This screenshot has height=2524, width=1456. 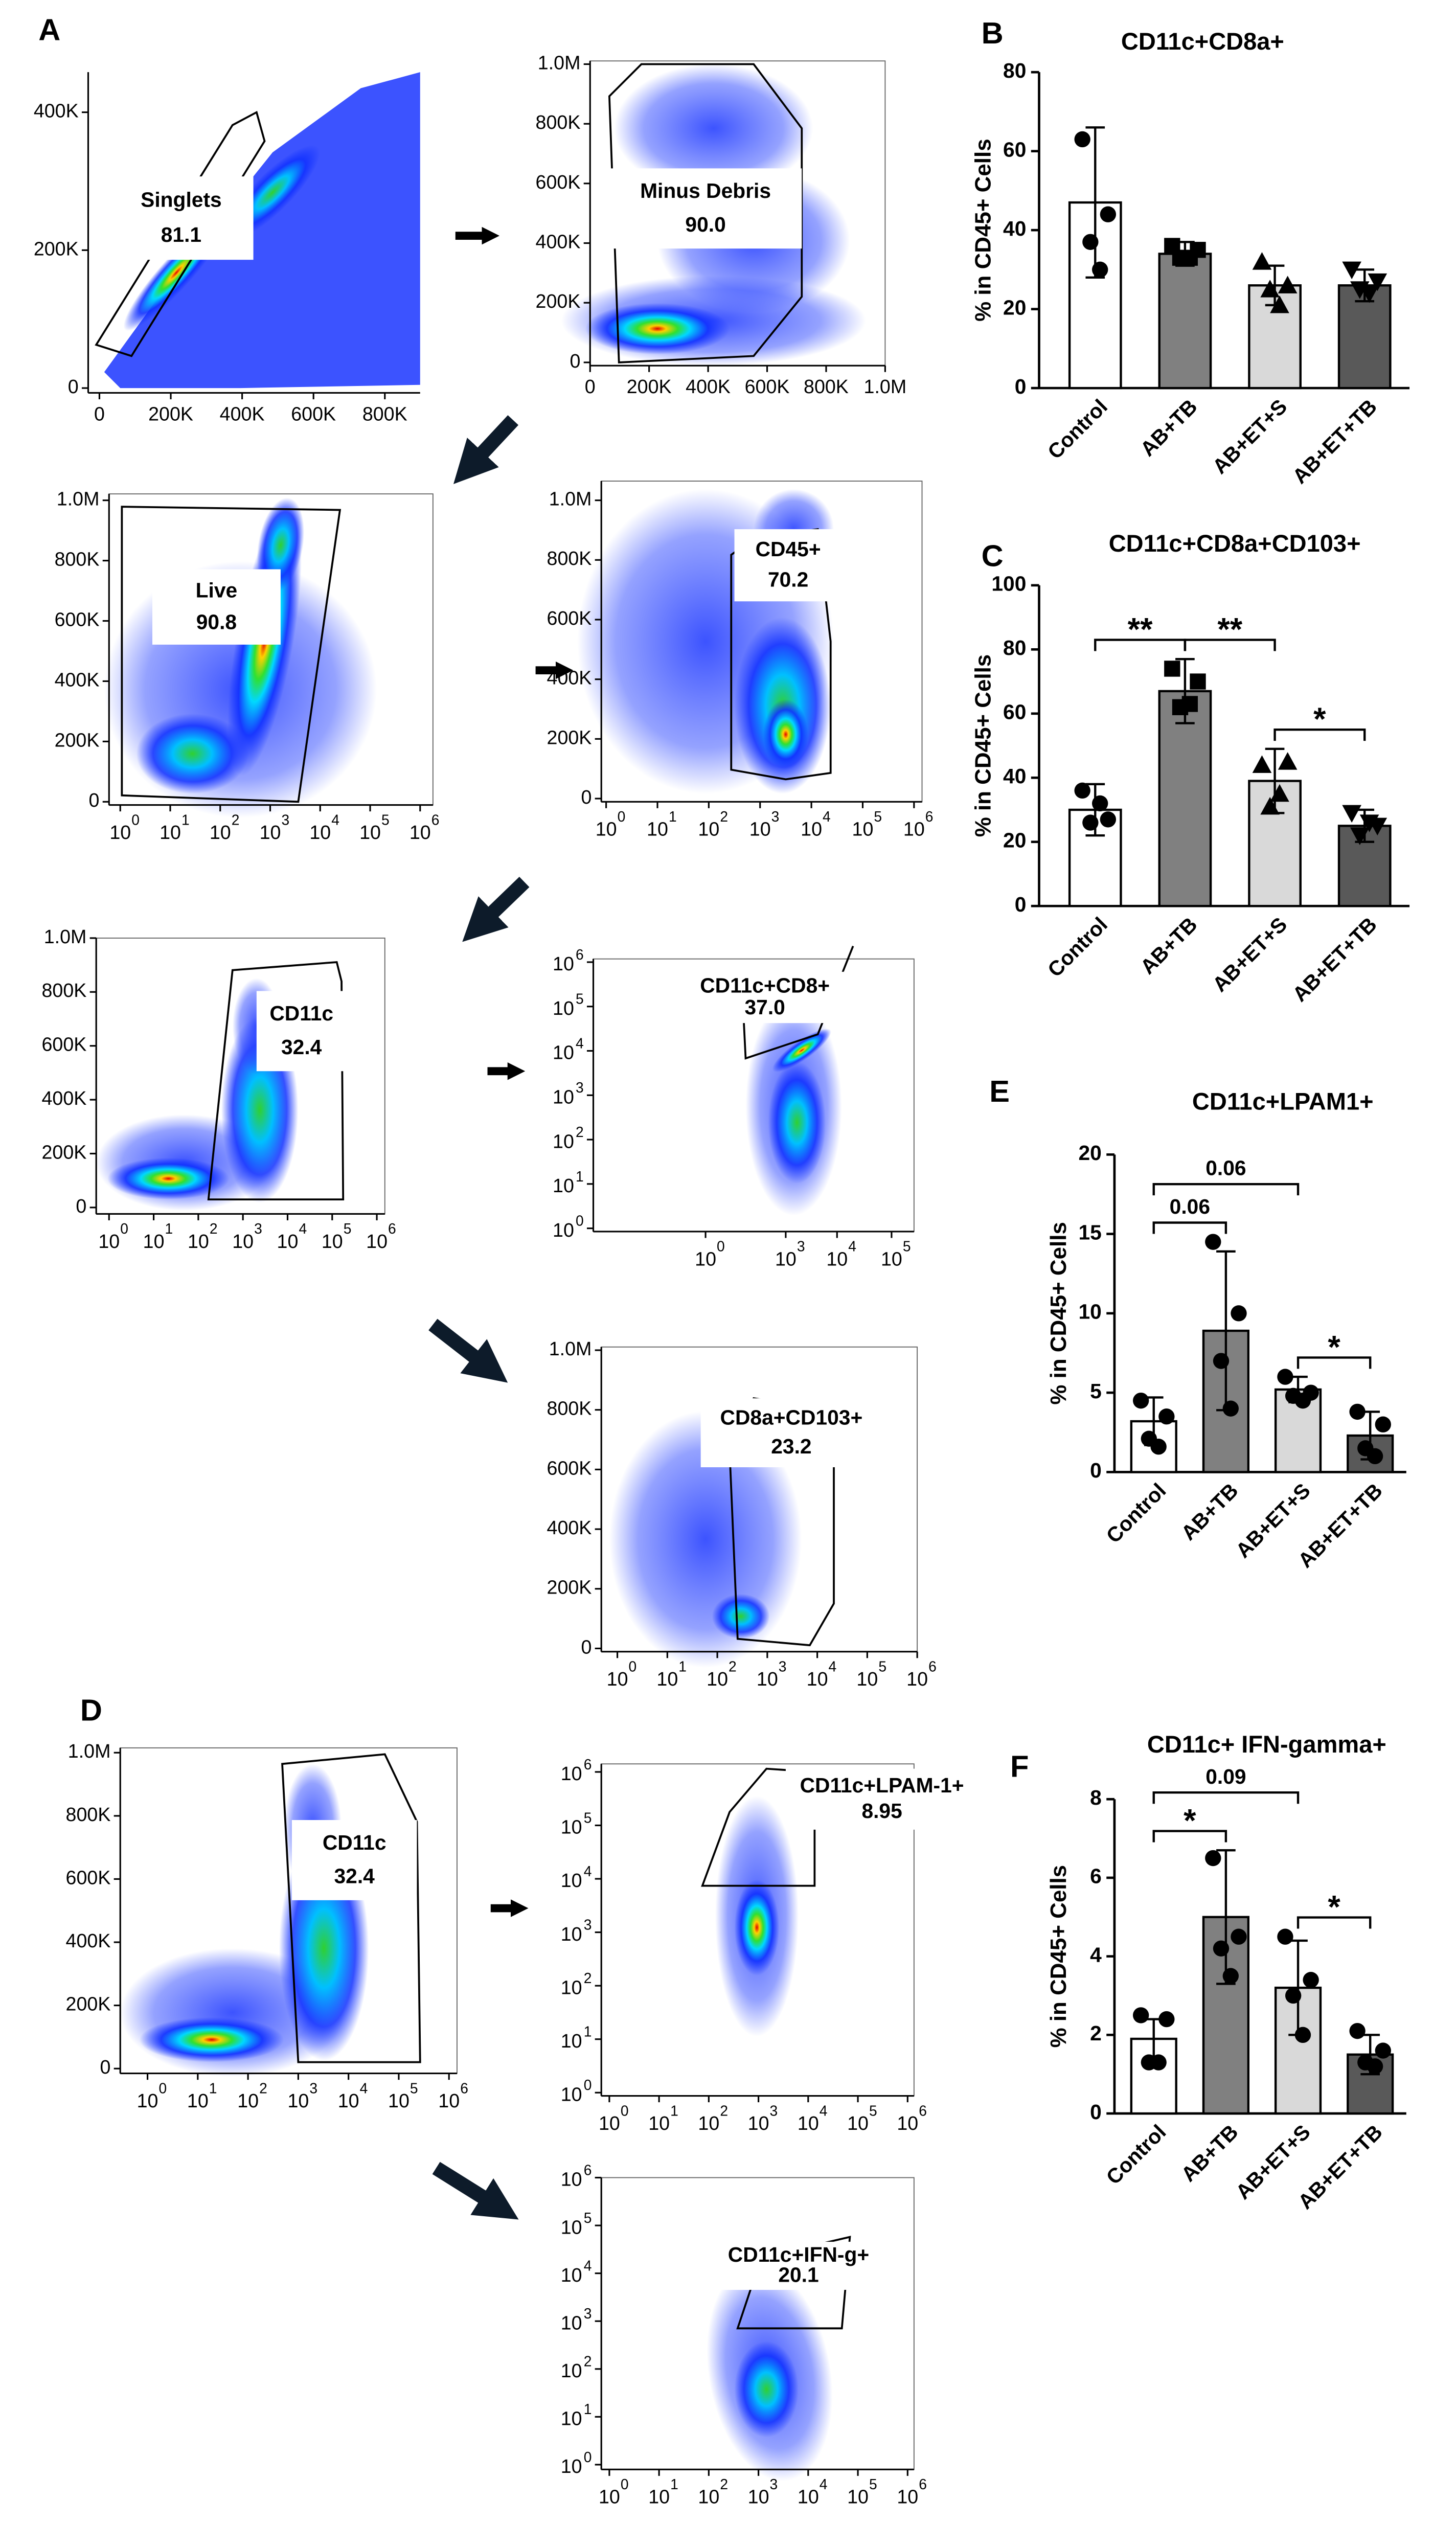 What do you see at coordinates (580, 954) in the screenshot?
I see `y-tick-exponent: 6` at bounding box center [580, 954].